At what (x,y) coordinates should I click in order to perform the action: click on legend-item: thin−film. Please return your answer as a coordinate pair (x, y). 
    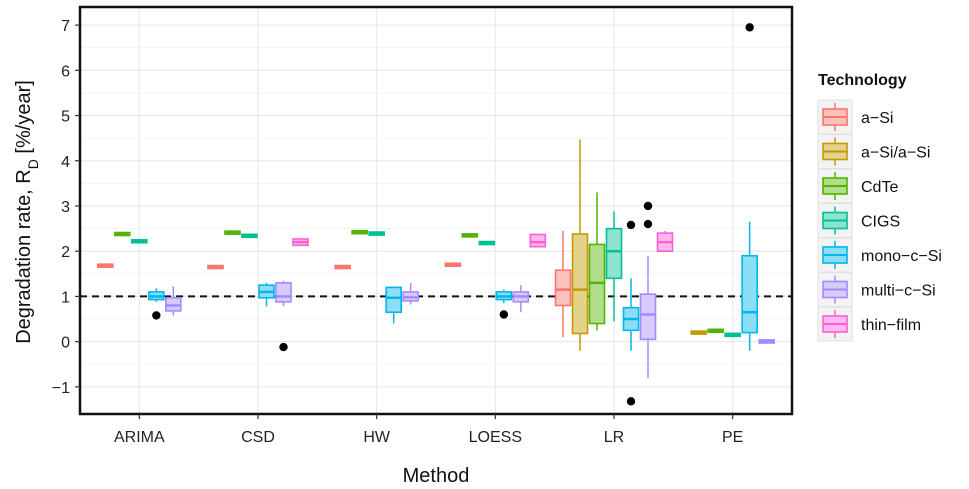
    Looking at the image, I should click on (869, 324).